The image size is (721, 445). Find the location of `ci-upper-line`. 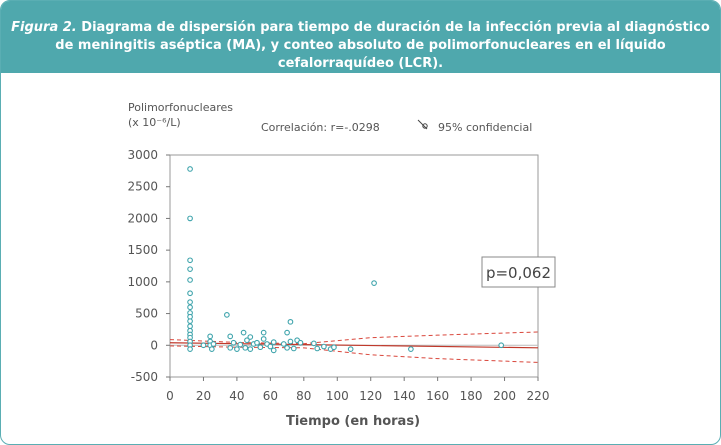

ci-upper-line is located at coordinates (354, 338).